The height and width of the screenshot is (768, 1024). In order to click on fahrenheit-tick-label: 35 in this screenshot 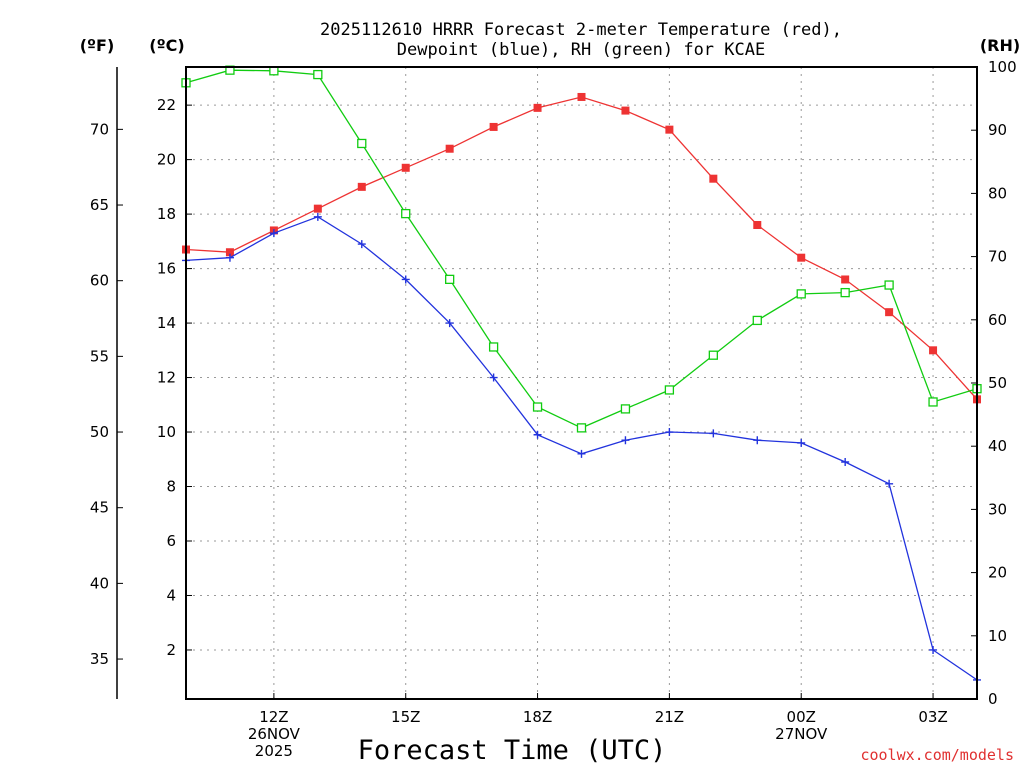, I will do `click(99, 659)`.